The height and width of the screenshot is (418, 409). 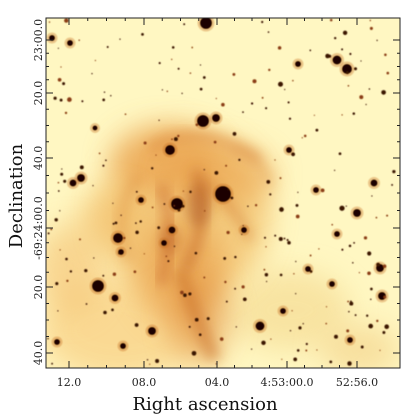 What do you see at coordinates (217, 382) in the screenshot?
I see `x-tick-labels: 12.0 08.0 04.0 4:53:00.0 52:56.0` at bounding box center [217, 382].